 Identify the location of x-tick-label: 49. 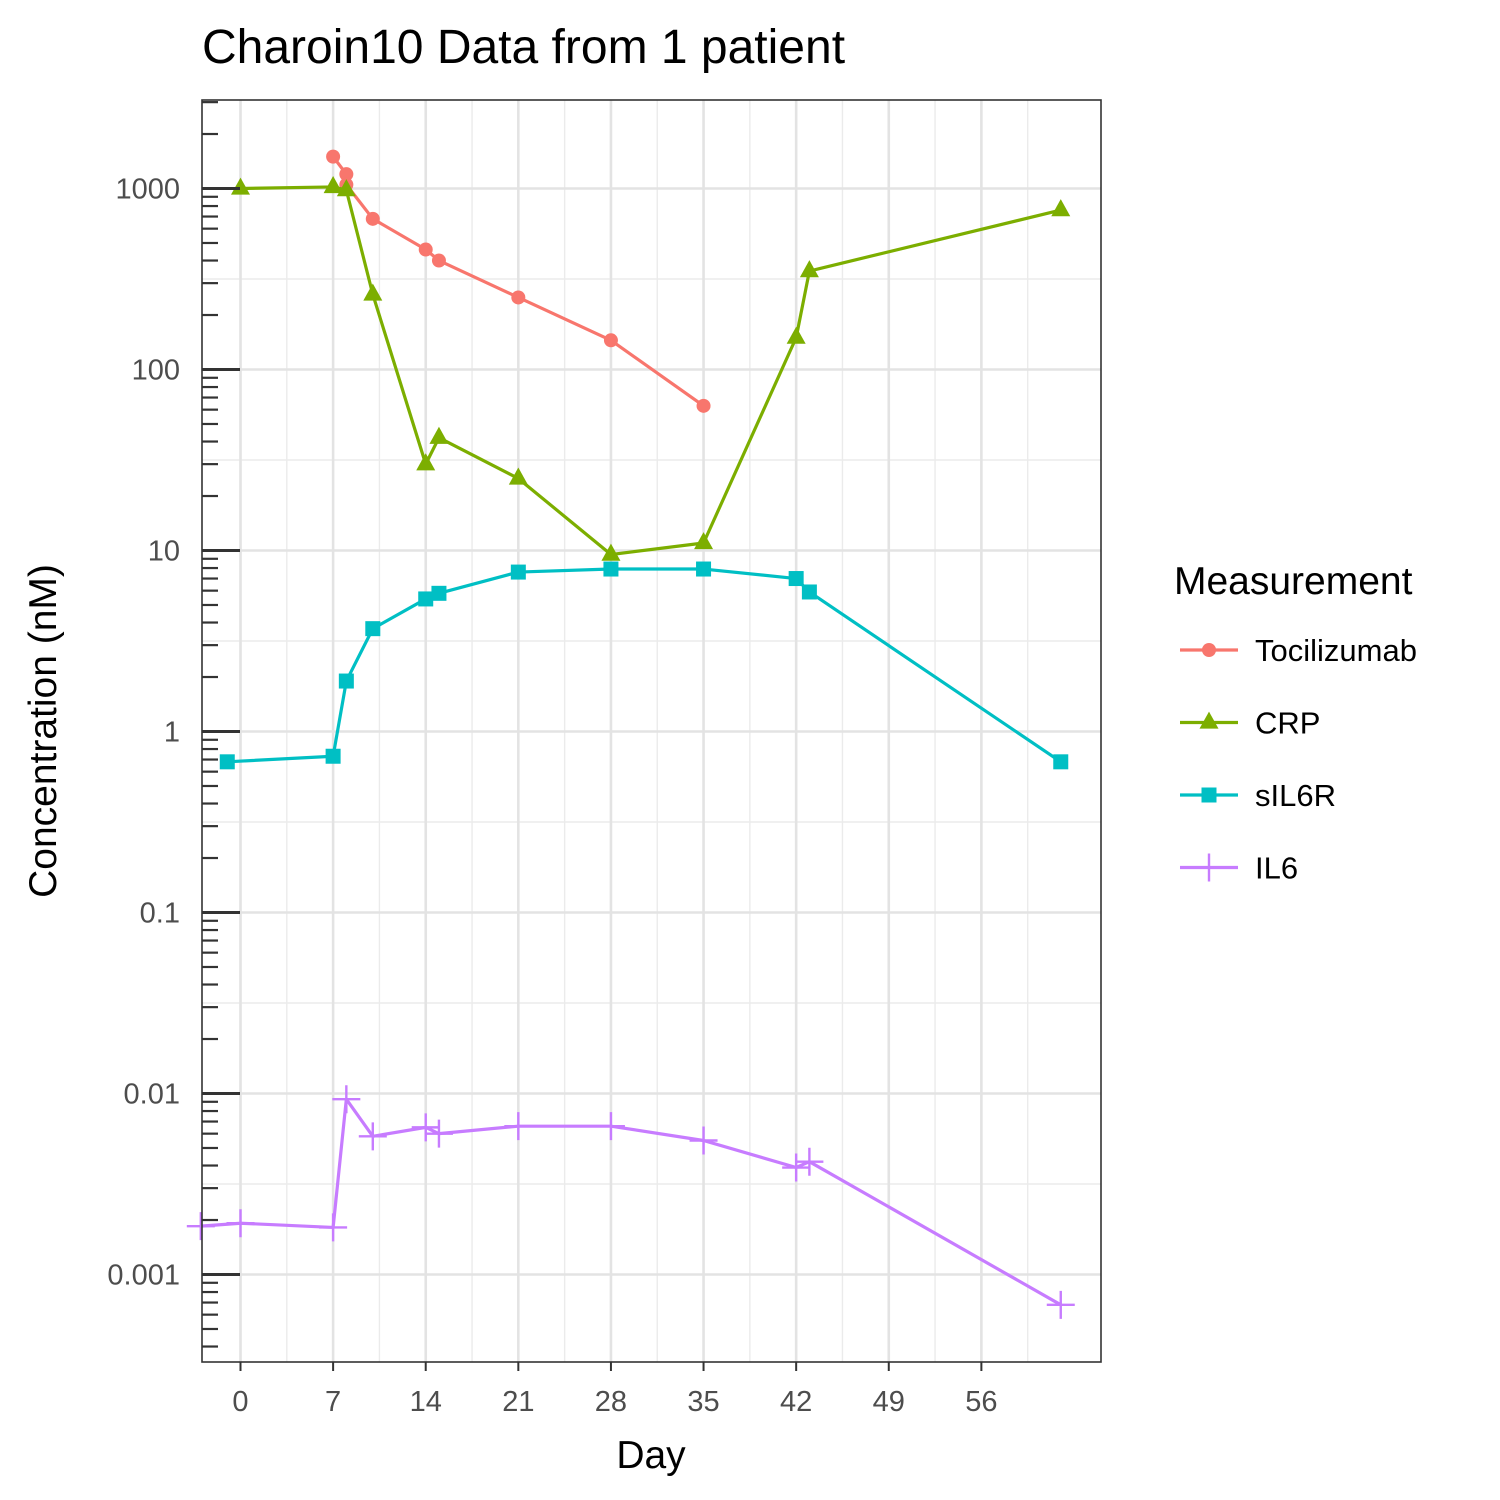
(889, 1402).